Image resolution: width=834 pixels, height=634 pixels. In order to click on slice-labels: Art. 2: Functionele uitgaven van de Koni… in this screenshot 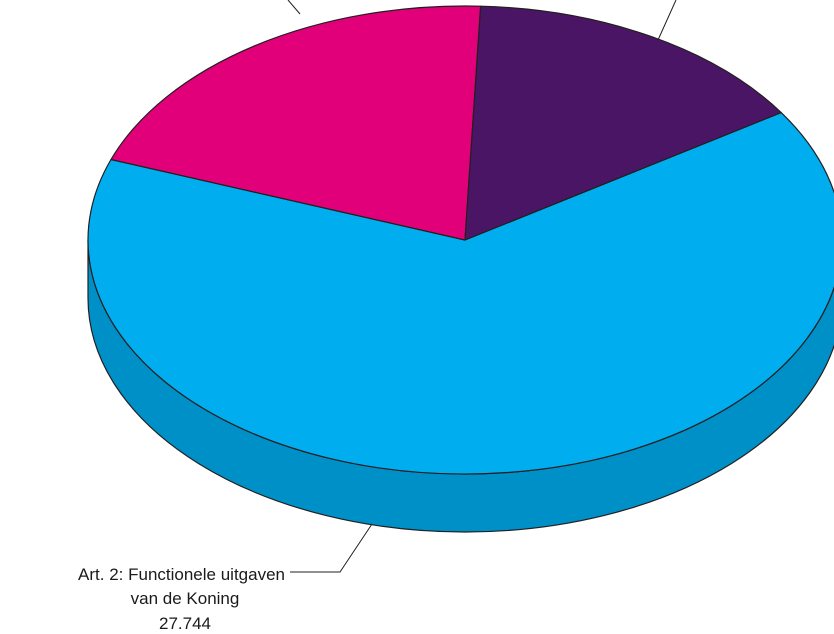, I will do `click(181, 599)`.